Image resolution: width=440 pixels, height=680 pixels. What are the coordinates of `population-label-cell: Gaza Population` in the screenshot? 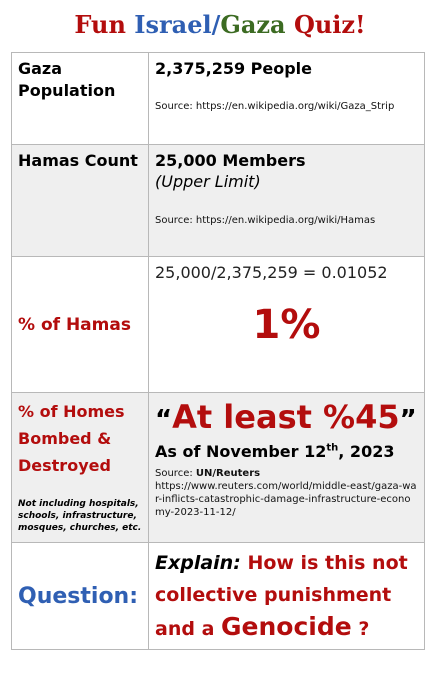 It's located at (80, 98).